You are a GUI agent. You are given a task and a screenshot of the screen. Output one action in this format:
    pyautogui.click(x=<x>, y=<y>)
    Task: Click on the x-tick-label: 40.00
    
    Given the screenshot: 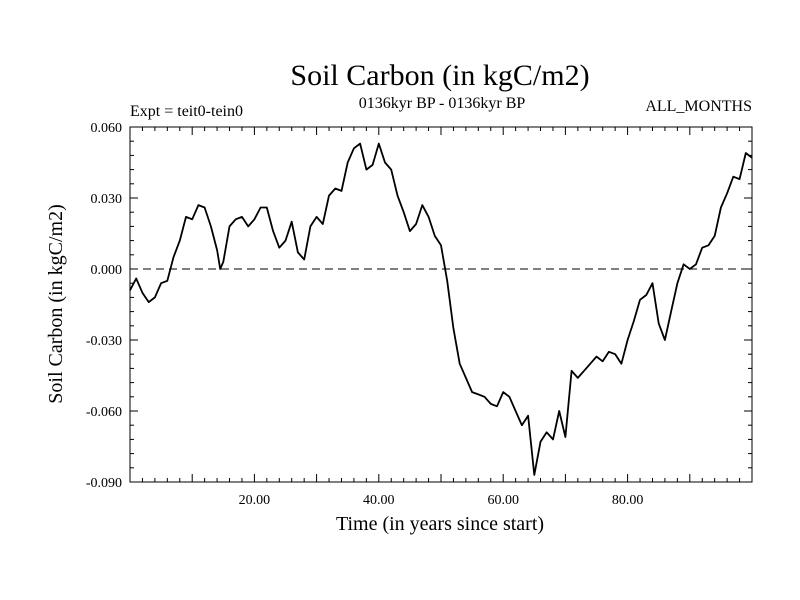 What is the action you would take?
    pyautogui.click(x=379, y=500)
    